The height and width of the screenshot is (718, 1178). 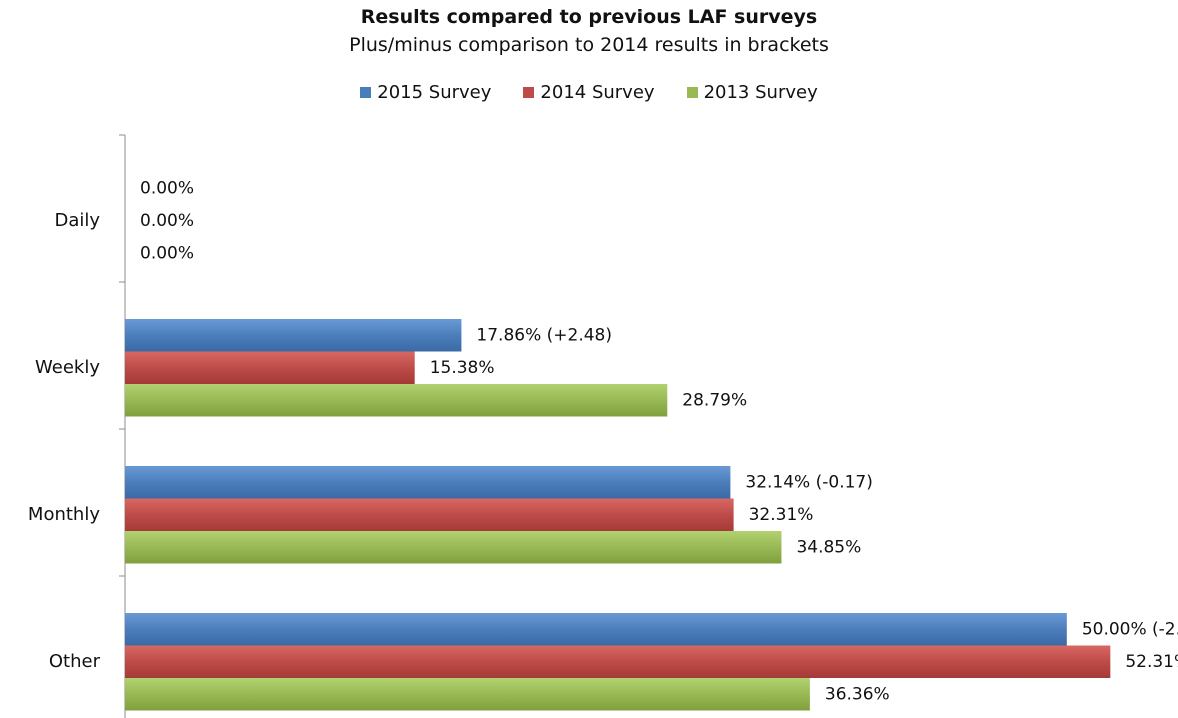 What do you see at coordinates (434, 92) in the screenshot?
I see `legend-label-2015: 2015 Survey` at bounding box center [434, 92].